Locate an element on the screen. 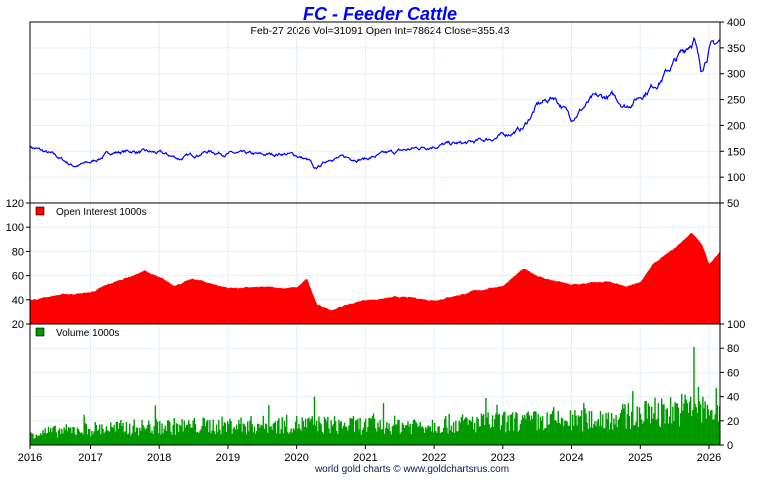 This screenshot has height=480, width=760. y-tick-label: 300 is located at coordinates (736, 75).